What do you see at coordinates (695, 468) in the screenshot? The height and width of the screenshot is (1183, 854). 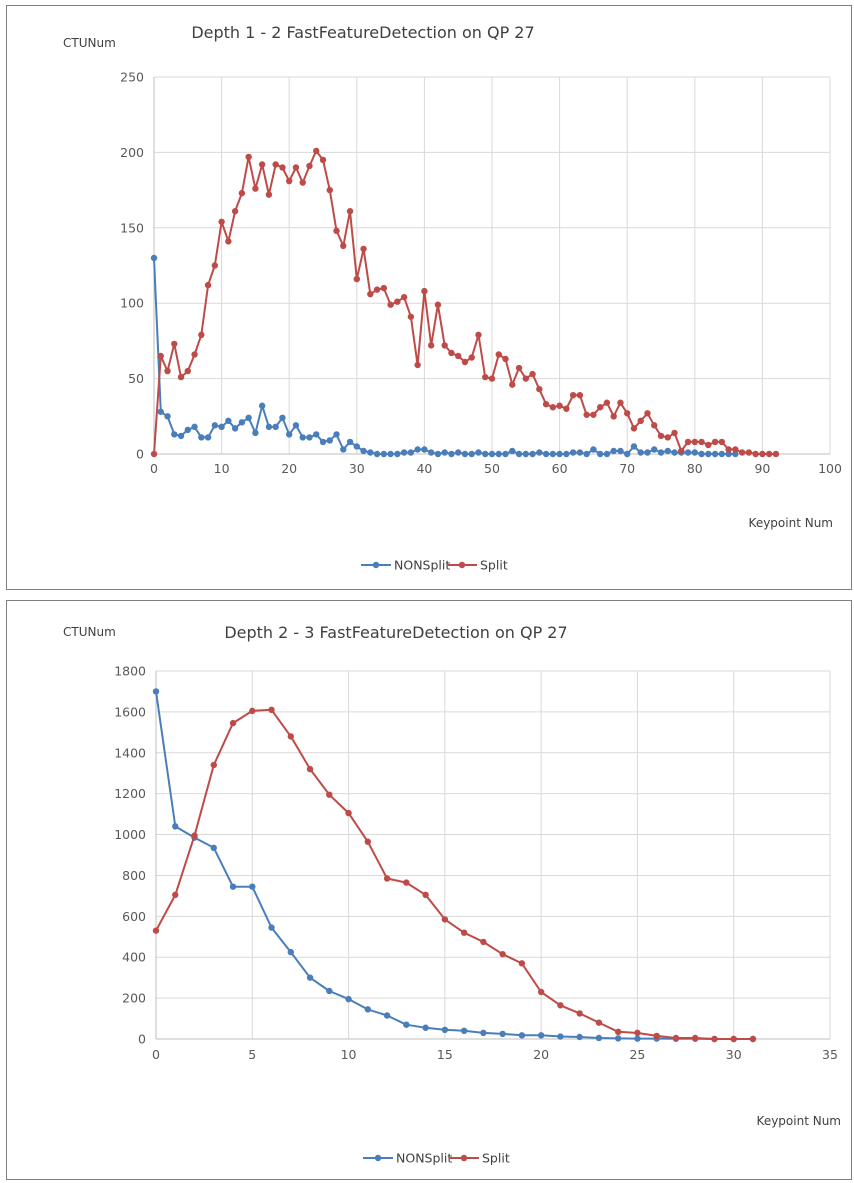 I see `x-tick-label: 80` at bounding box center [695, 468].